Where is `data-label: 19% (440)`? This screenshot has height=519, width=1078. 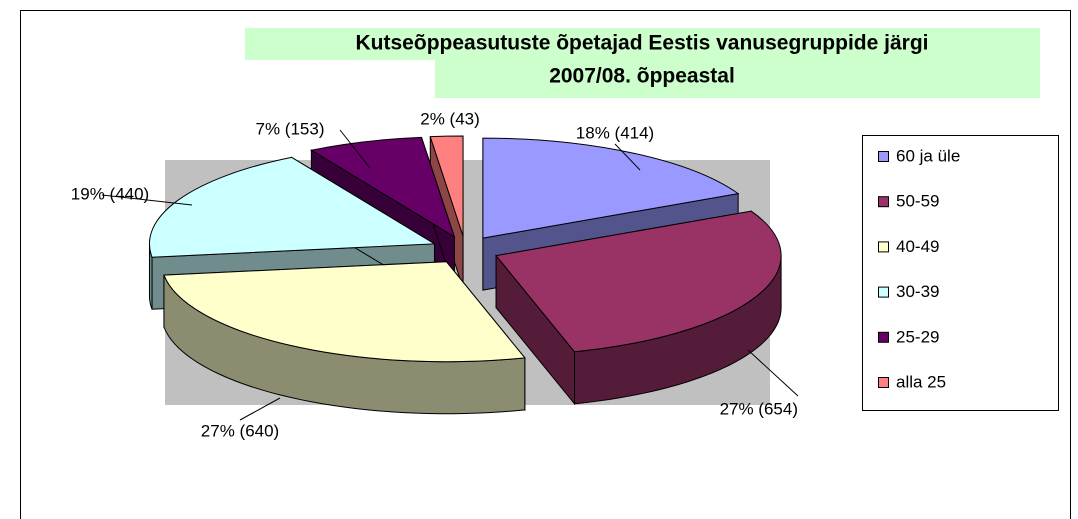 data-label: 19% (440) is located at coordinates (110, 193).